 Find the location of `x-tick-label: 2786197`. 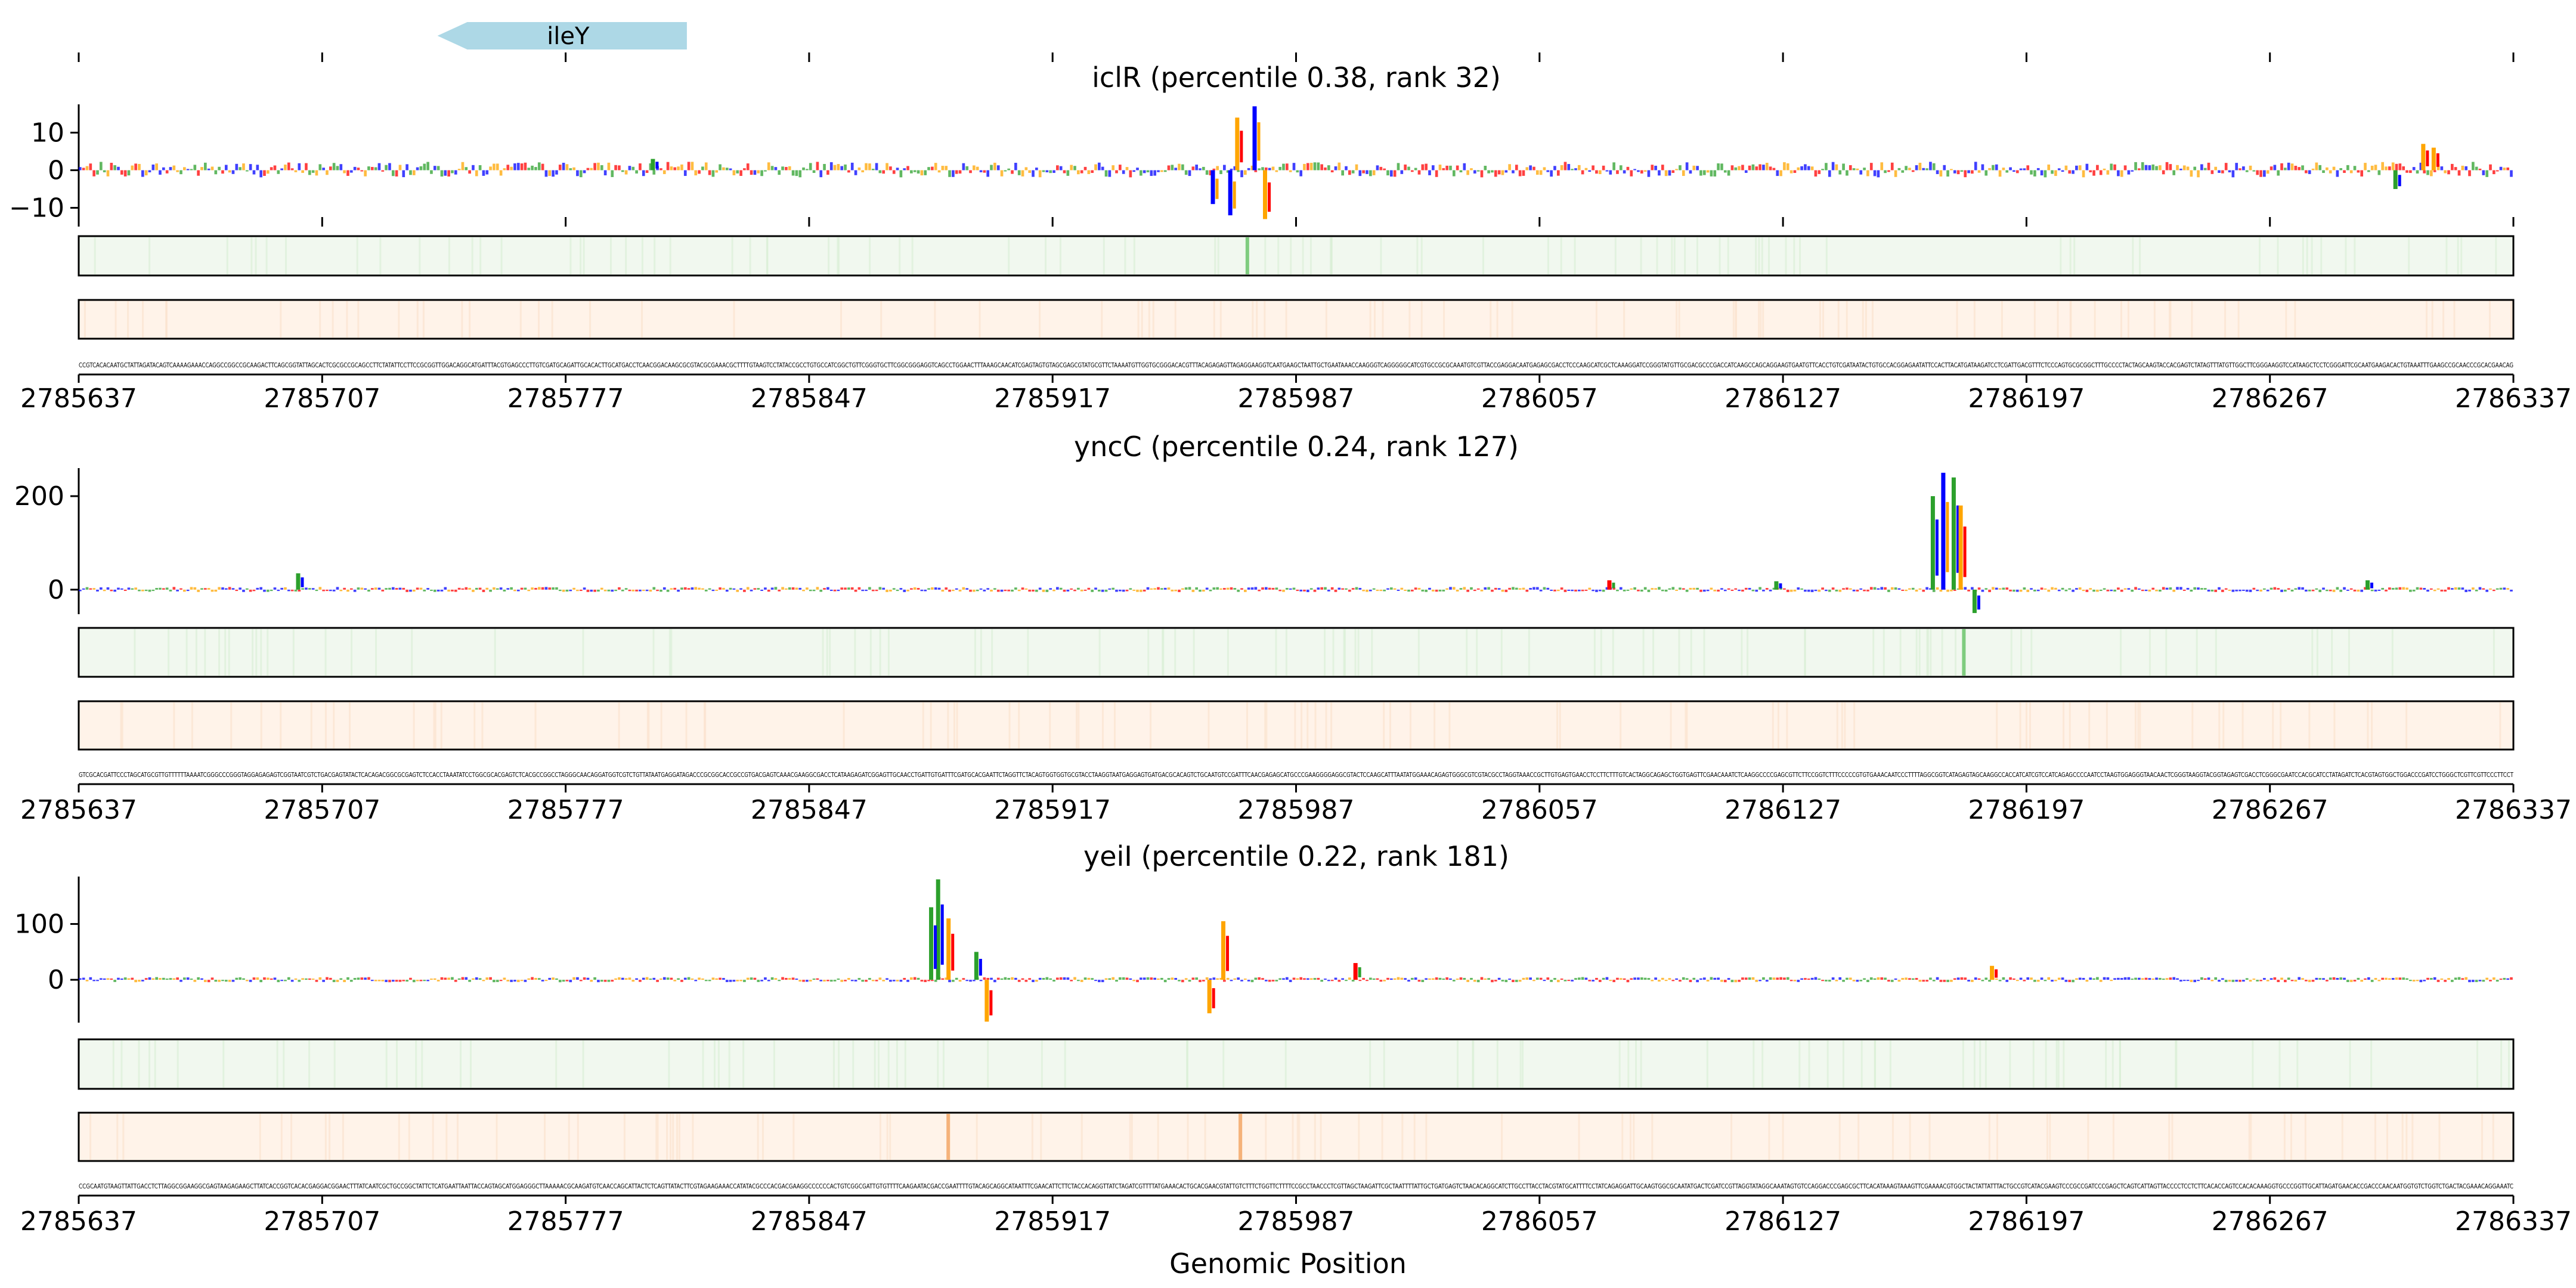

x-tick-label: 2786197 is located at coordinates (2027, 1222).